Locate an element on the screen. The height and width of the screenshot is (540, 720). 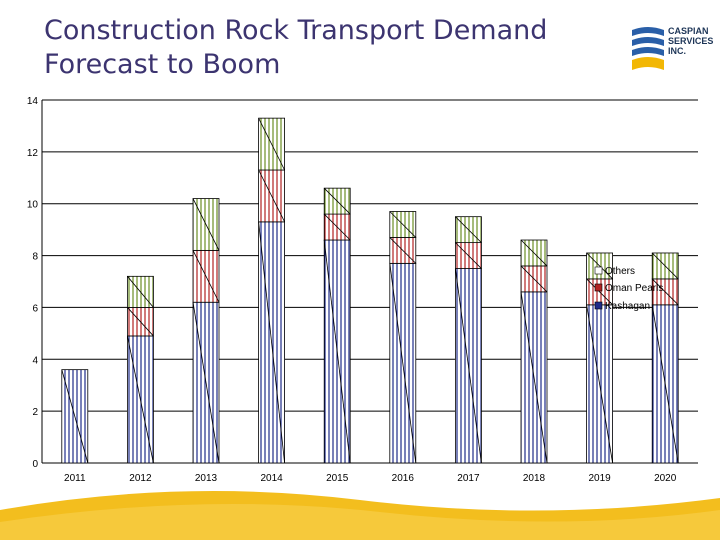
x-tick-label-2011: 2011 is located at coordinates (75, 478).